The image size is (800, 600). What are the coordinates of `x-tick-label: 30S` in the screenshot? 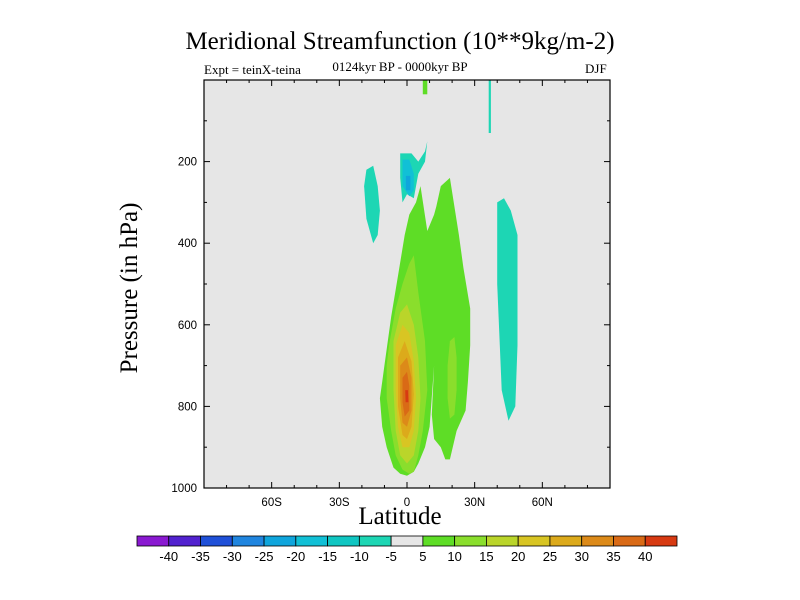 It's located at (339, 503).